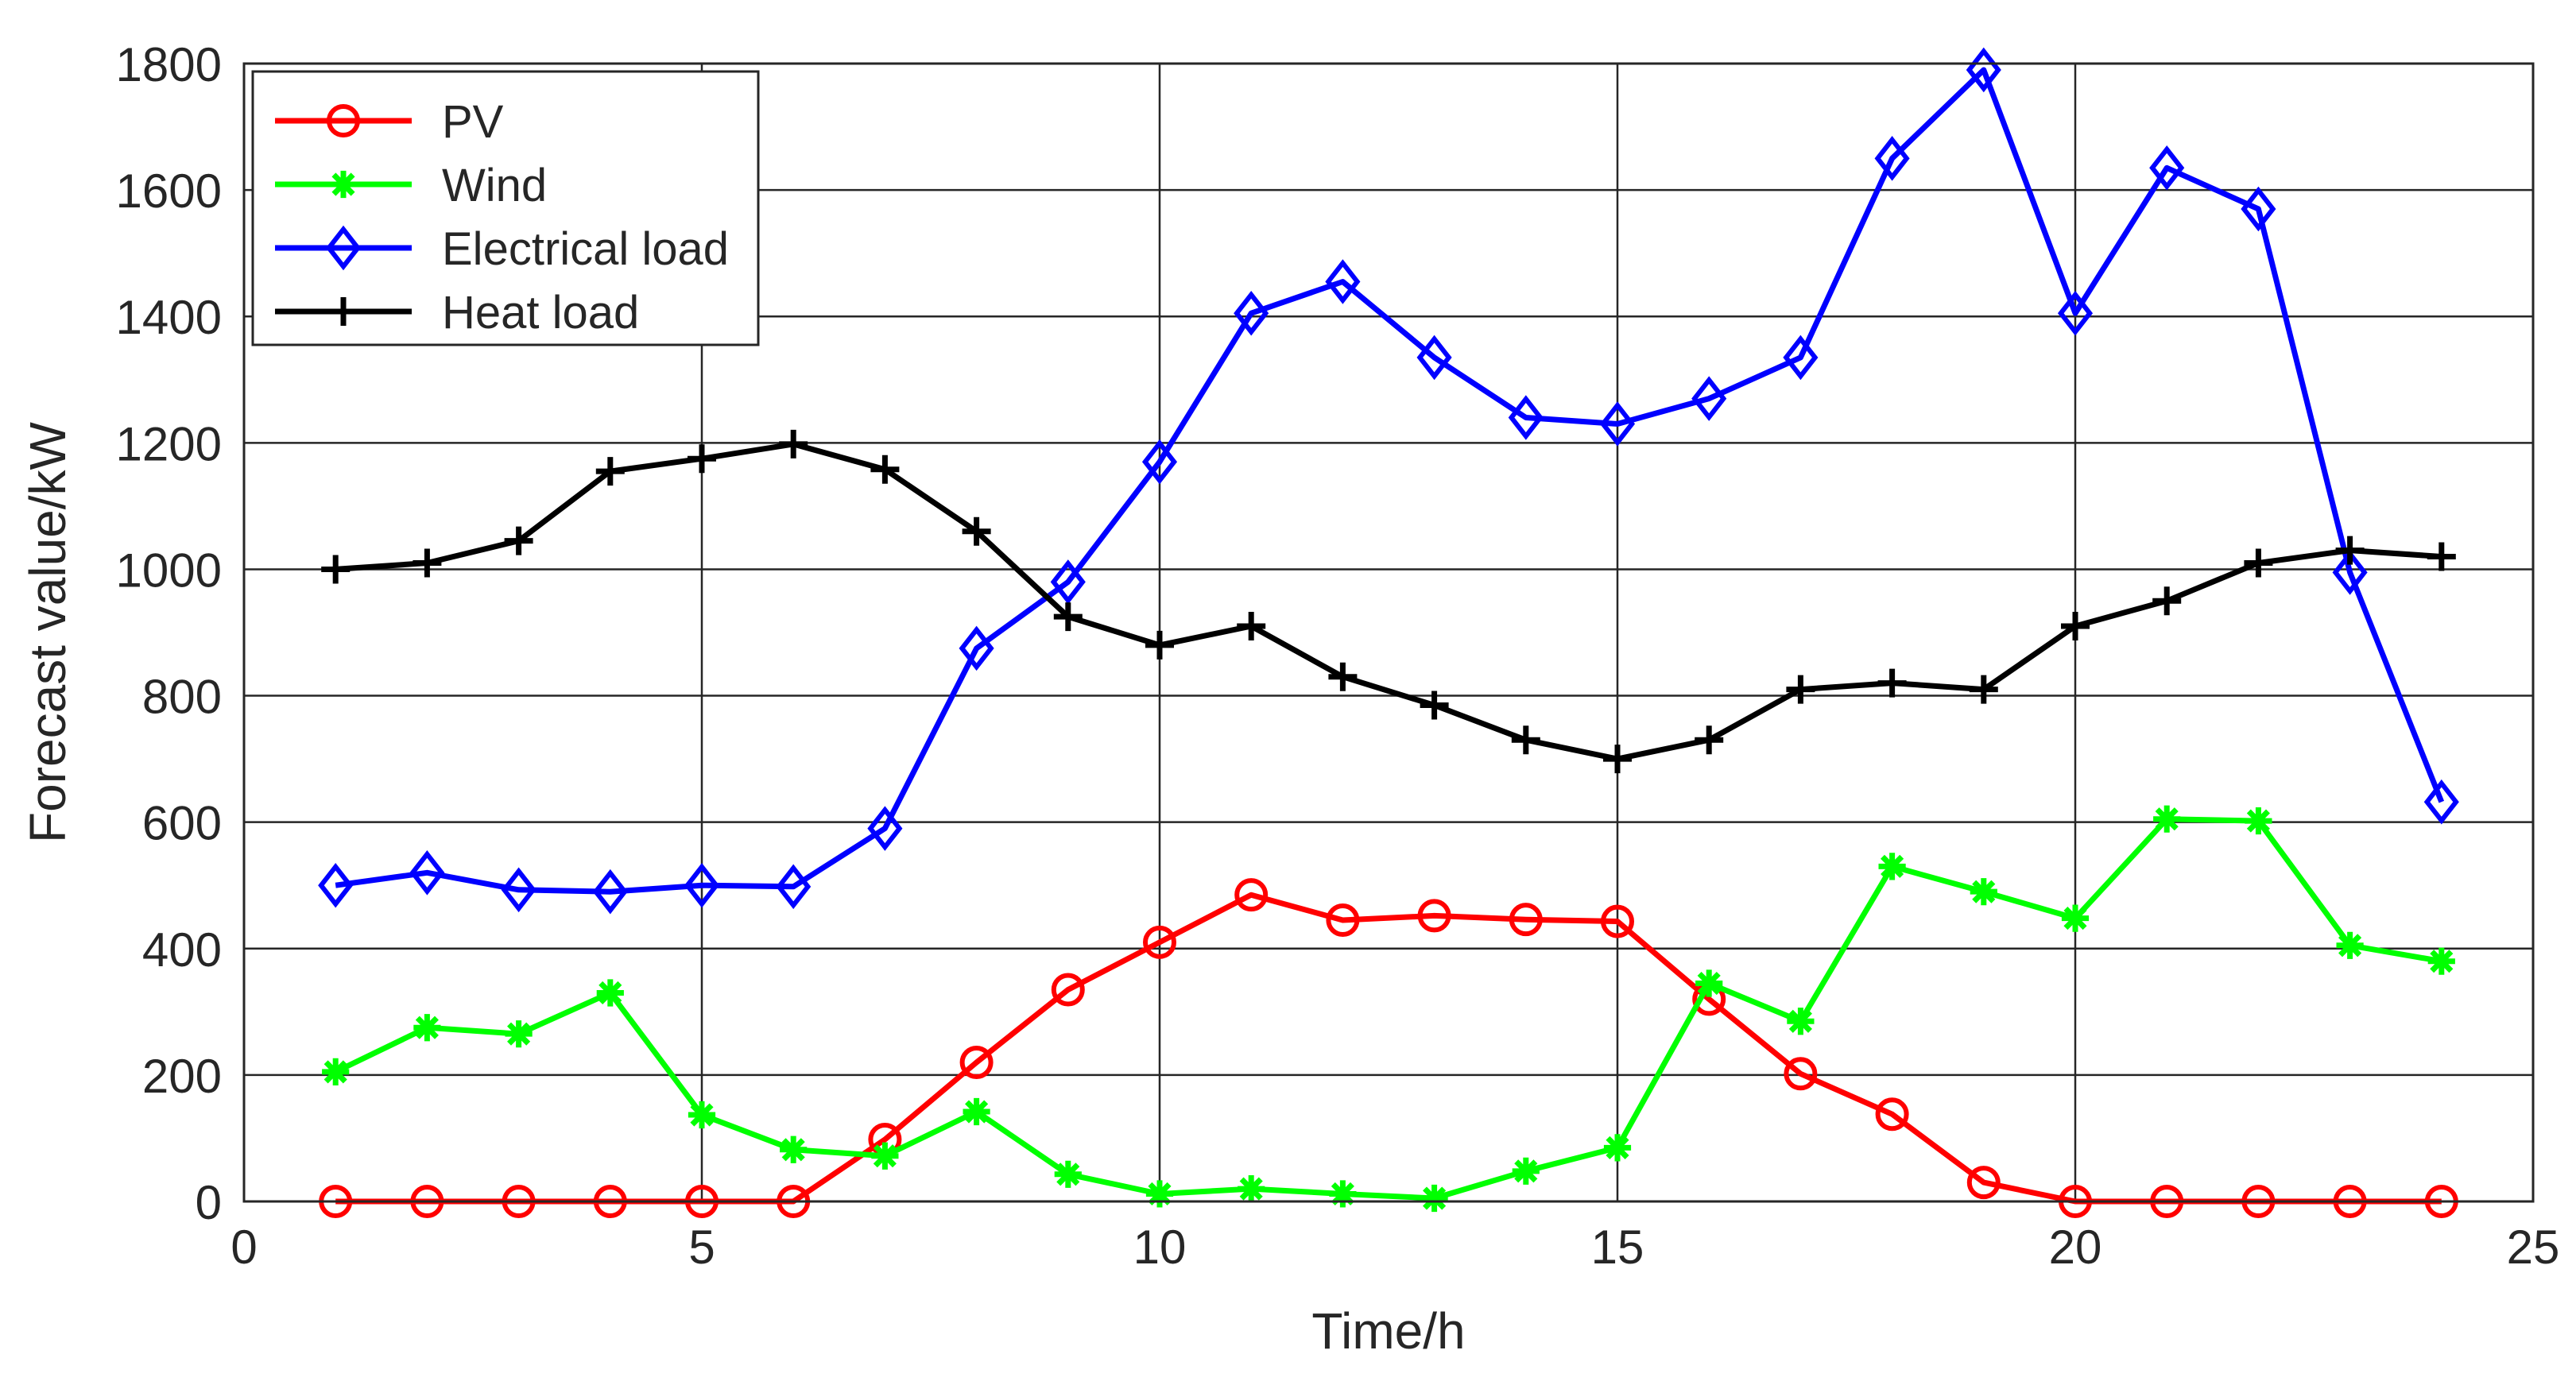 Image resolution: width=2576 pixels, height=1385 pixels. Describe the element at coordinates (1388, 1331) in the screenshot. I see `x-axis-label: Time/h` at that location.